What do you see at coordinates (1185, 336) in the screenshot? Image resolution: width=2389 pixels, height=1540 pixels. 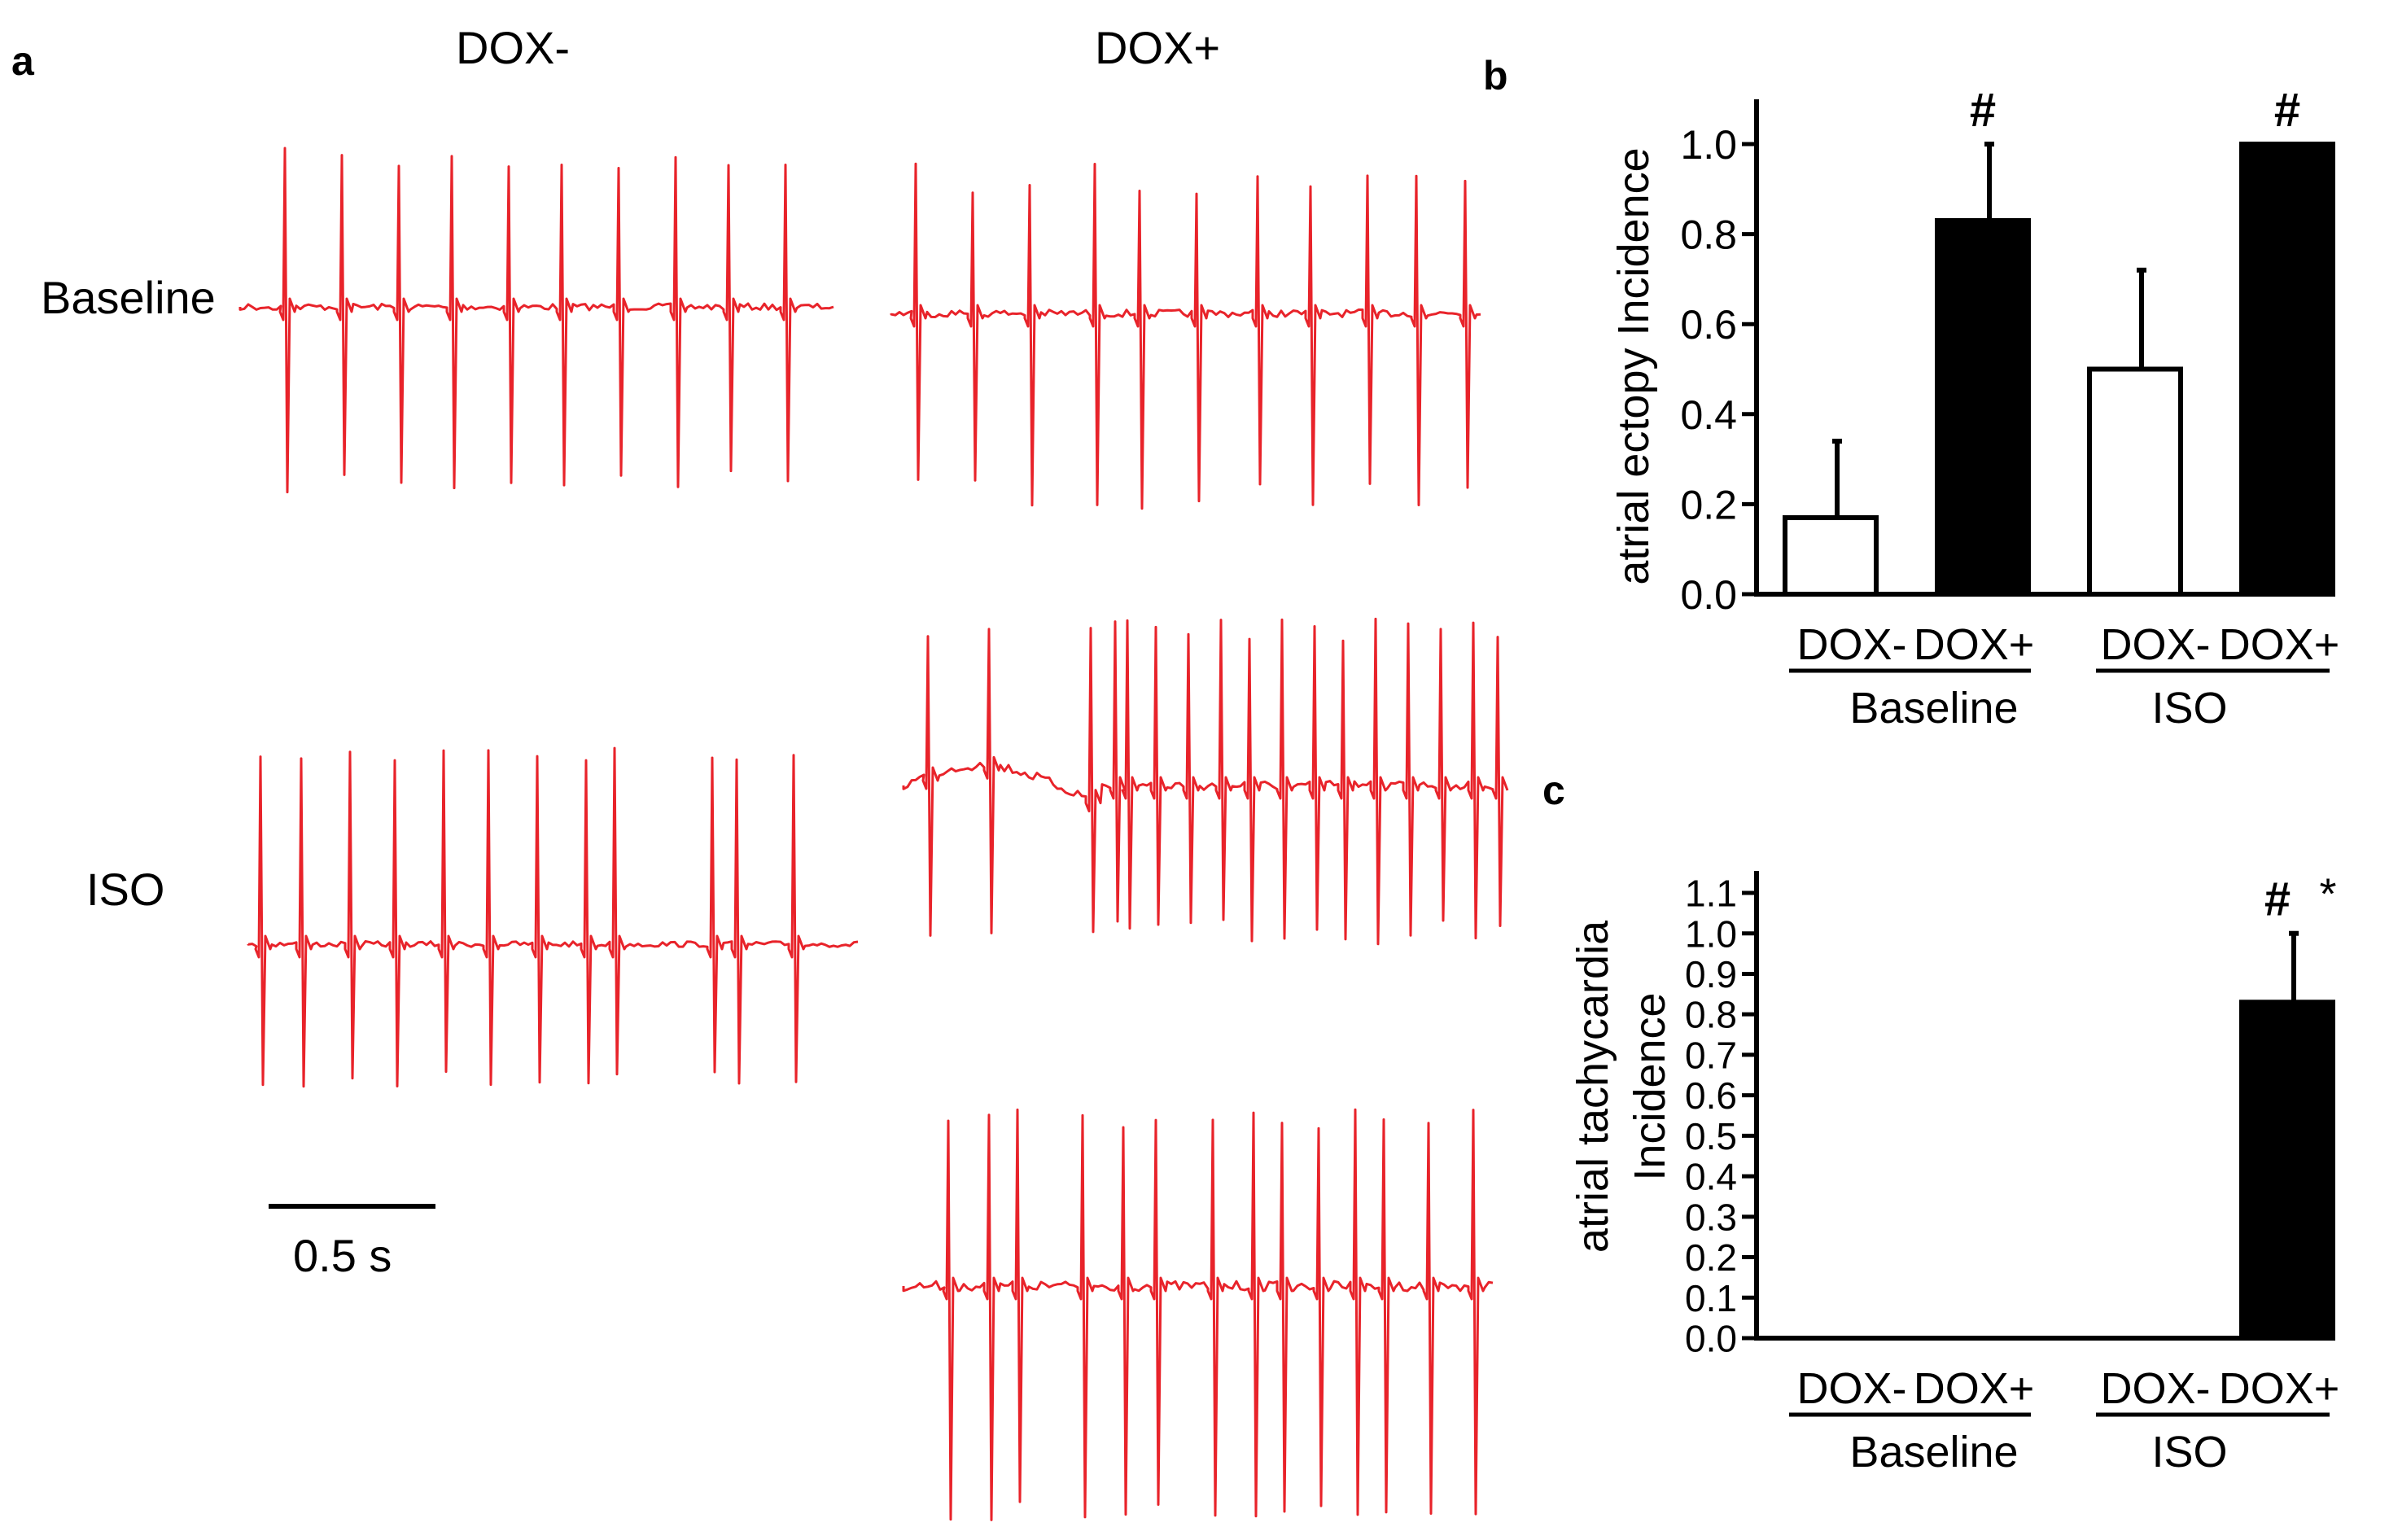 I see `ecg-trace-baseline-dox-plus` at bounding box center [1185, 336].